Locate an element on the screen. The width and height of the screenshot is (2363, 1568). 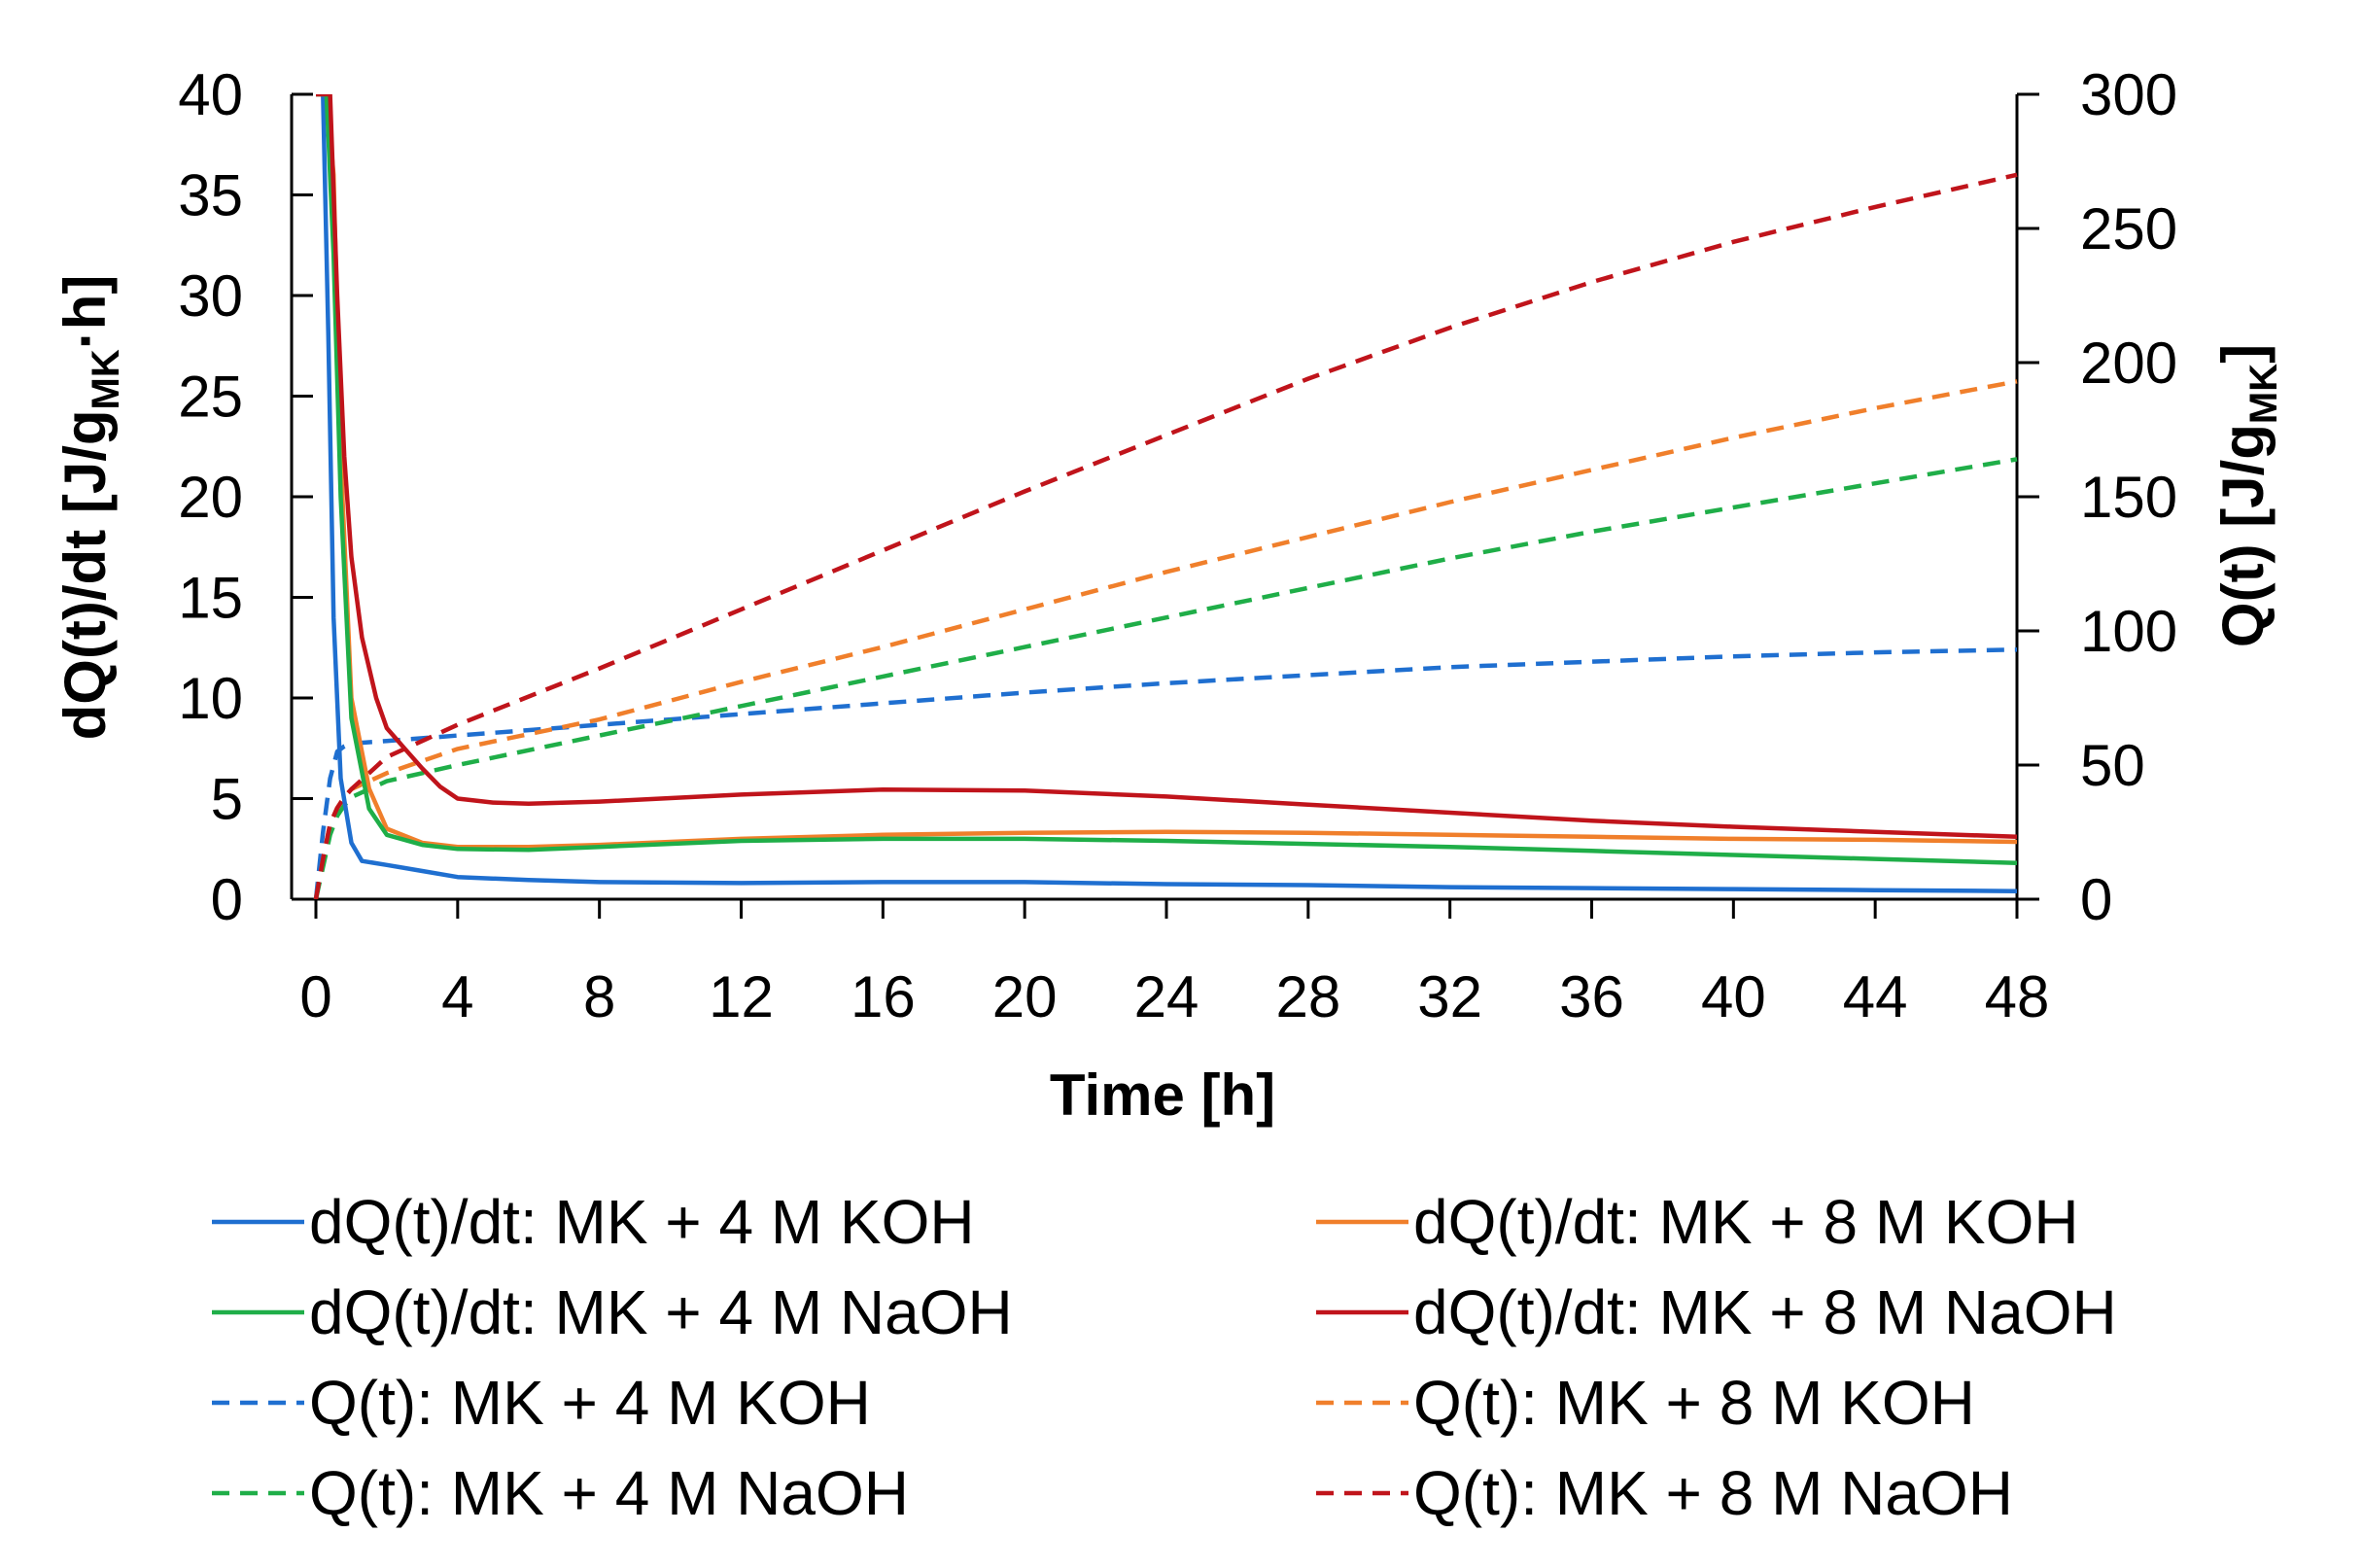
legend-label: Q(t): MK + 4 M KOH is located at coordinates (590, 1403).